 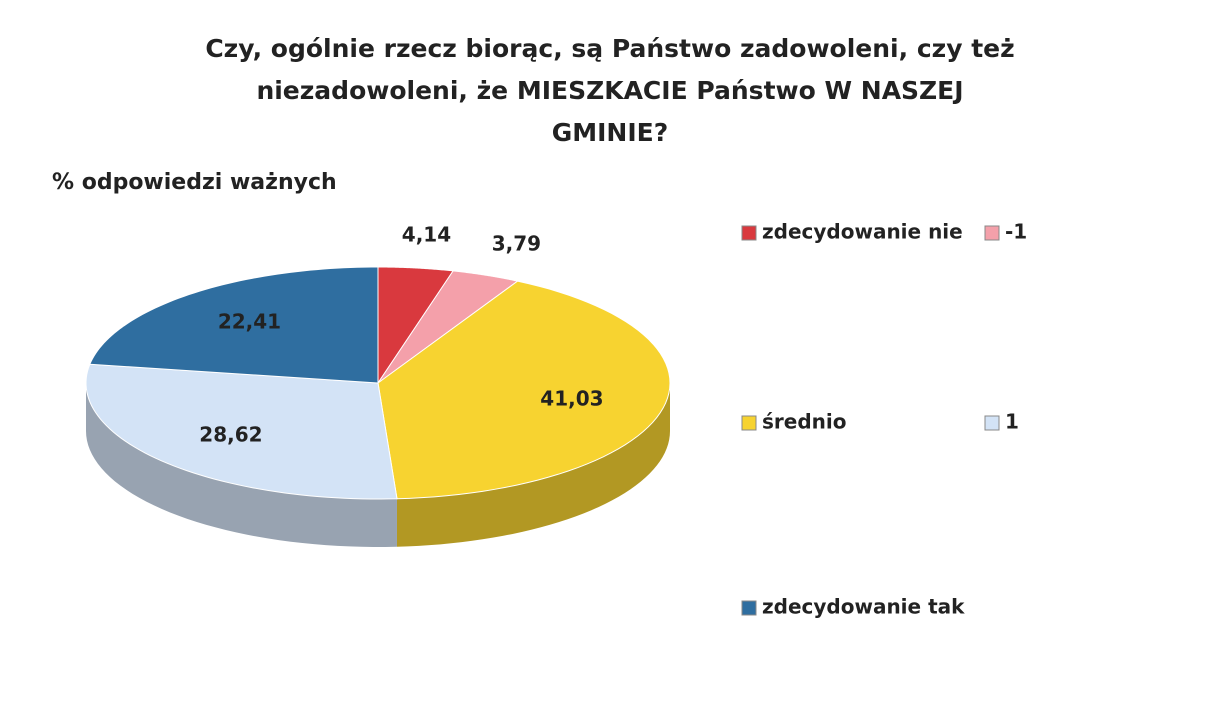 What do you see at coordinates (571, 398) in the screenshot?
I see `data-label: 41,03` at bounding box center [571, 398].